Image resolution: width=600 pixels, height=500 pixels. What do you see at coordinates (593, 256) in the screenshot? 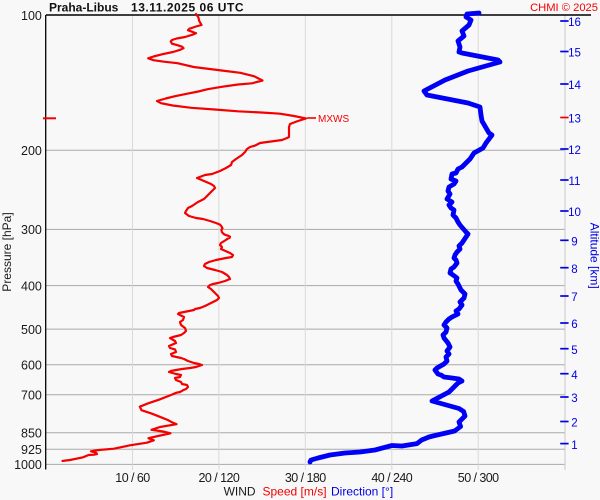
I see `svg-text: Altitude [km]` at bounding box center [593, 256].